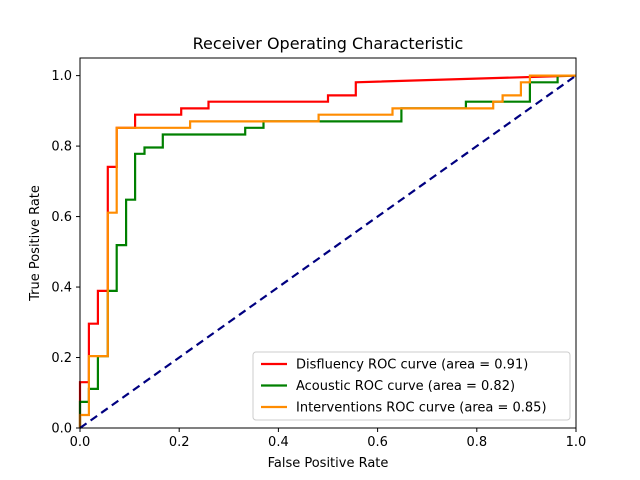 Image resolution: width=640 pixels, height=480 pixels. Describe the element at coordinates (61, 217) in the screenshot. I see `y-tick-label: 0.6` at that location.